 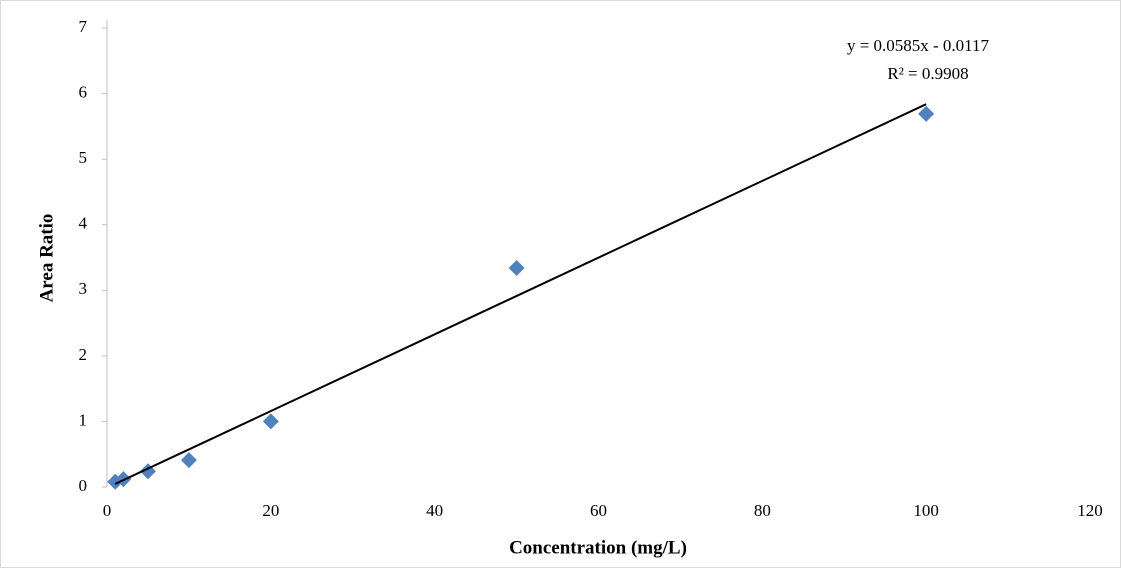 I want to click on y-tick-label: 3, so click(x=83, y=288).